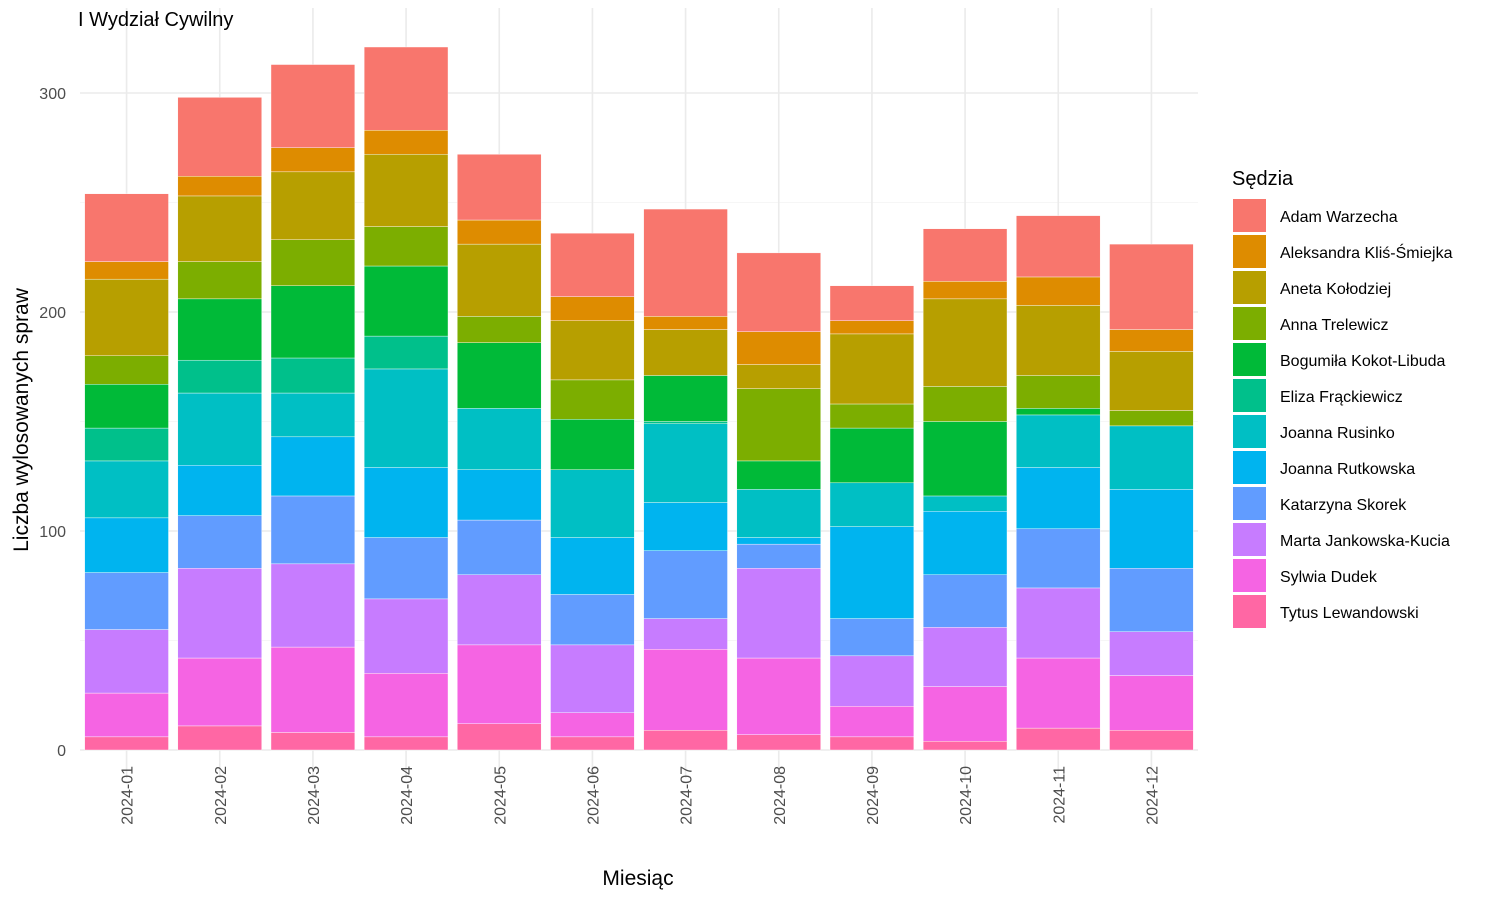 The width and height of the screenshot is (1500, 900). What do you see at coordinates (687, 795) in the screenshot?
I see `x-tick-label: 2024-07` at bounding box center [687, 795].